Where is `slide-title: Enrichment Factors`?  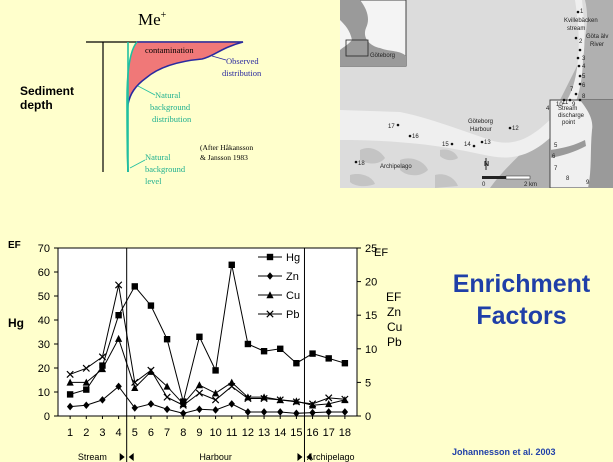 slide-title: Enrichment Factors is located at coordinates (521, 300).